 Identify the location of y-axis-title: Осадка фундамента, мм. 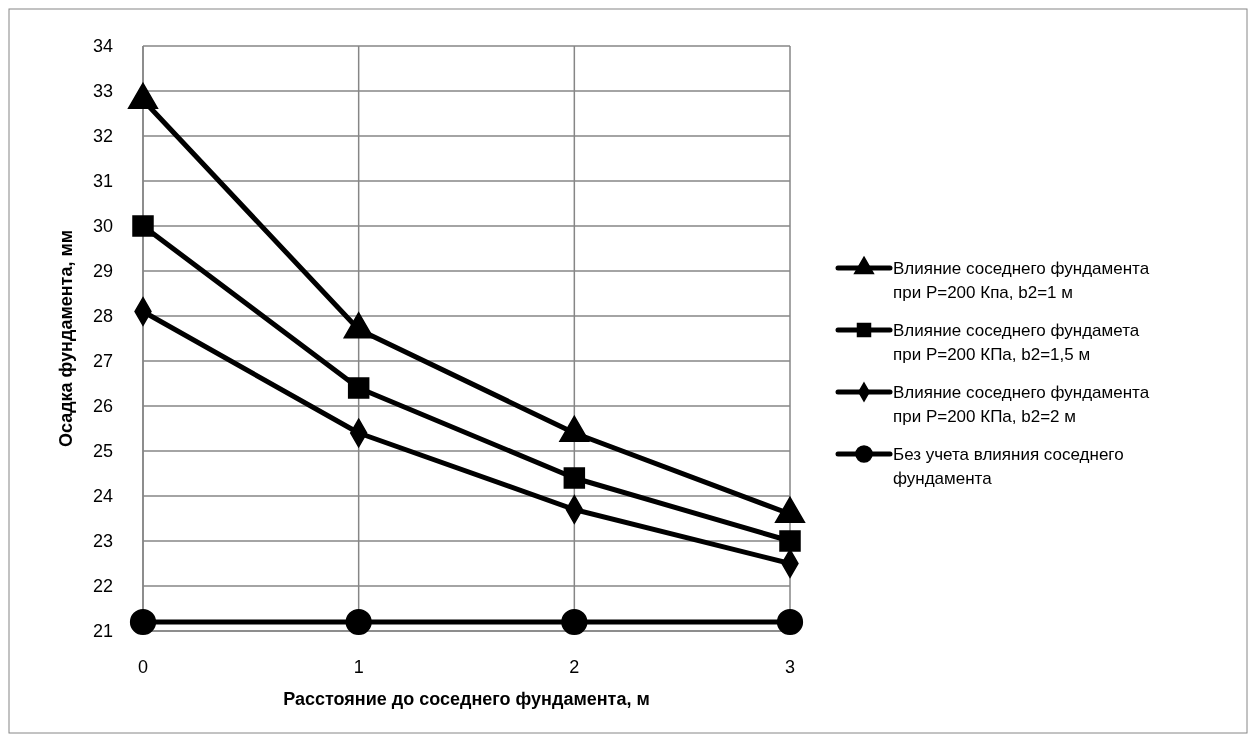
(66, 338).